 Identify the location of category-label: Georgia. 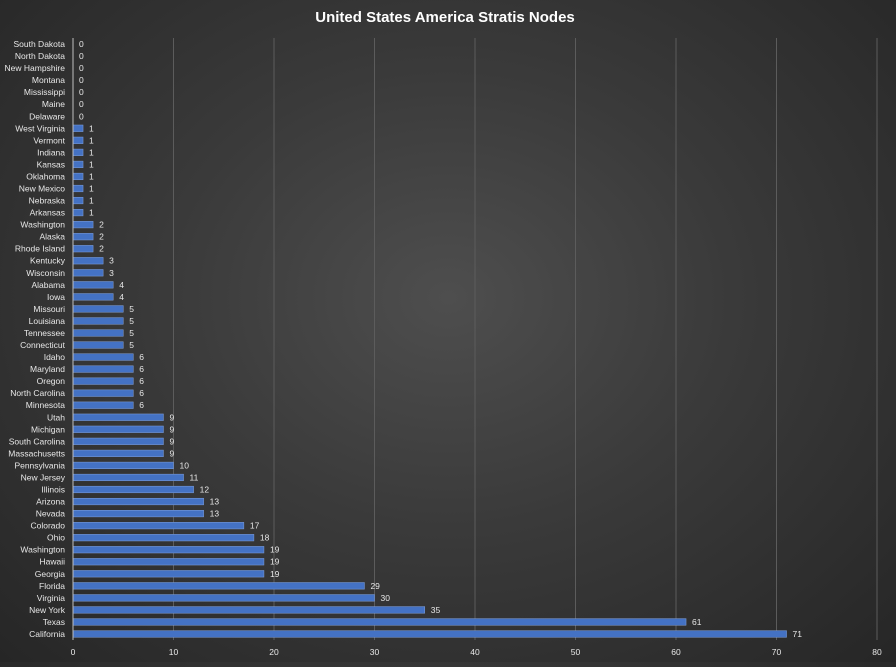
(50, 574).